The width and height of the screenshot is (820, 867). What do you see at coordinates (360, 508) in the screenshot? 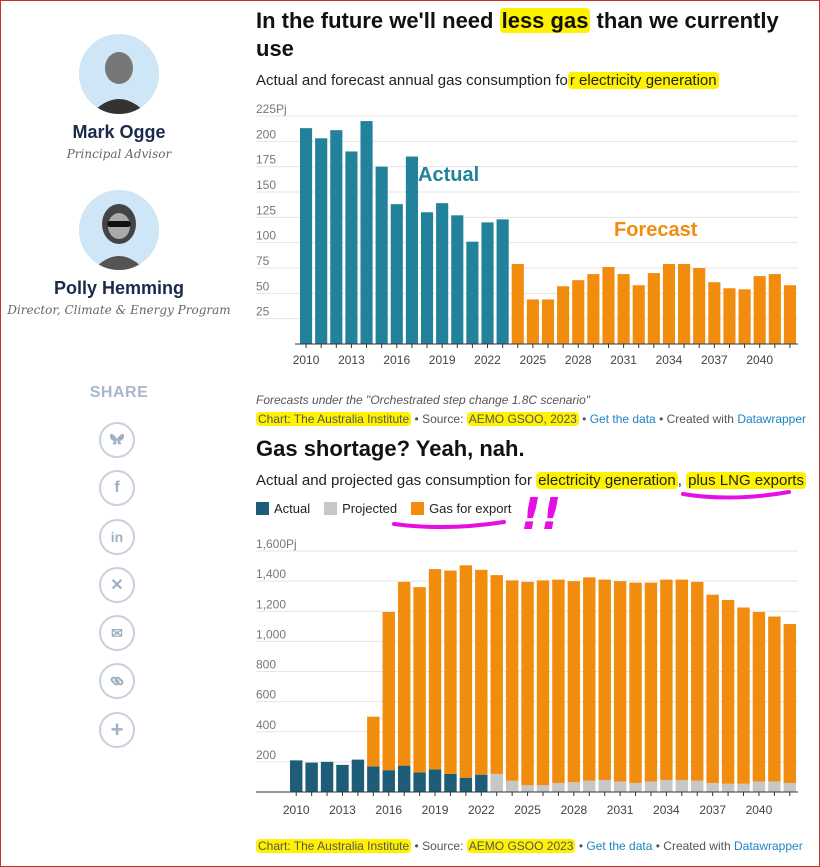
I see `legend-item: Projected` at bounding box center [360, 508].